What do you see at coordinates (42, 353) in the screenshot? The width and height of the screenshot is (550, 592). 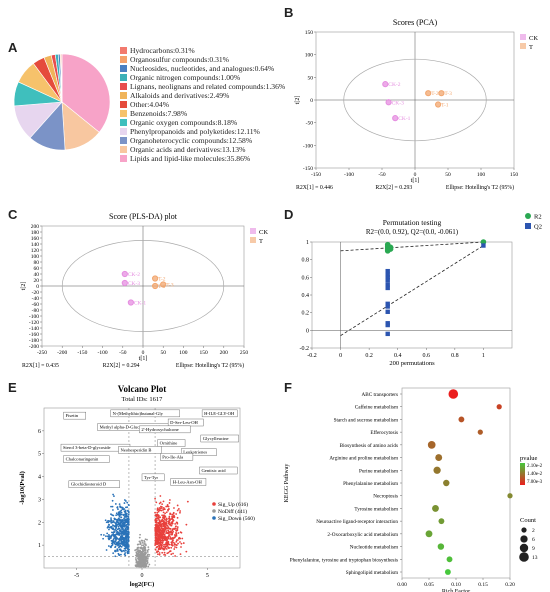 I see `x-tick-label: -250` at bounding box center [42, 353].